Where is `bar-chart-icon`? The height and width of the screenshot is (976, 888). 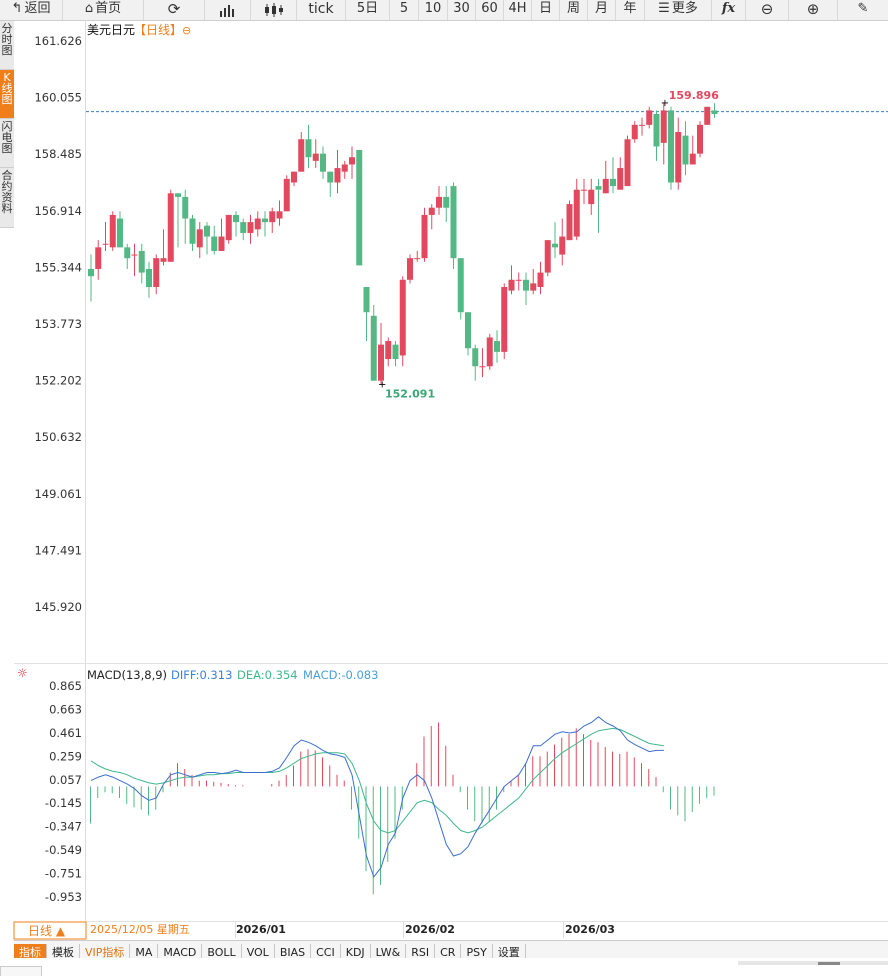
bar-chart-icon is located at coordinates (226, 11).